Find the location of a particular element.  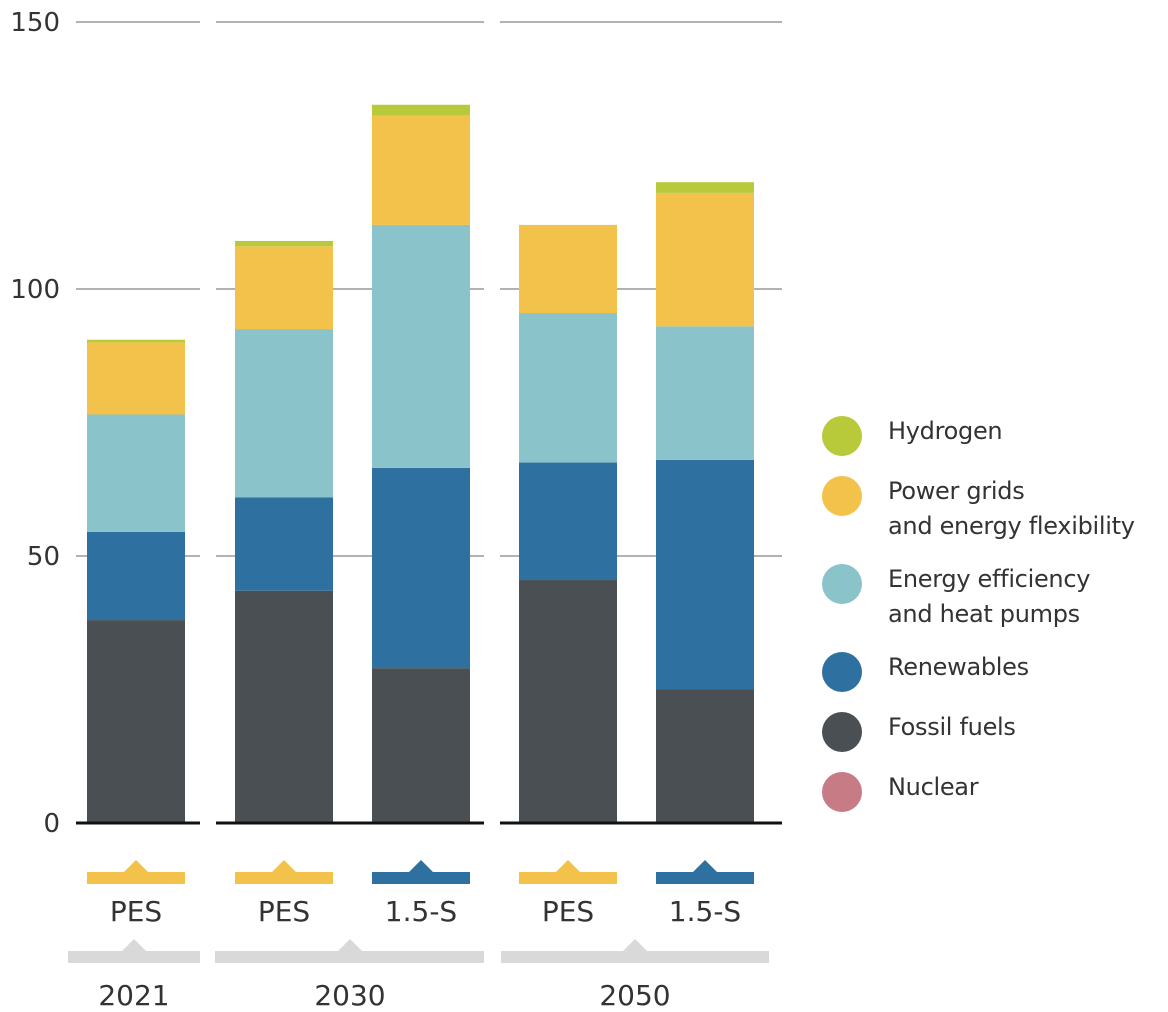

legend-label: Power grids and energy flexibility is located at coordinates (1011, 508).